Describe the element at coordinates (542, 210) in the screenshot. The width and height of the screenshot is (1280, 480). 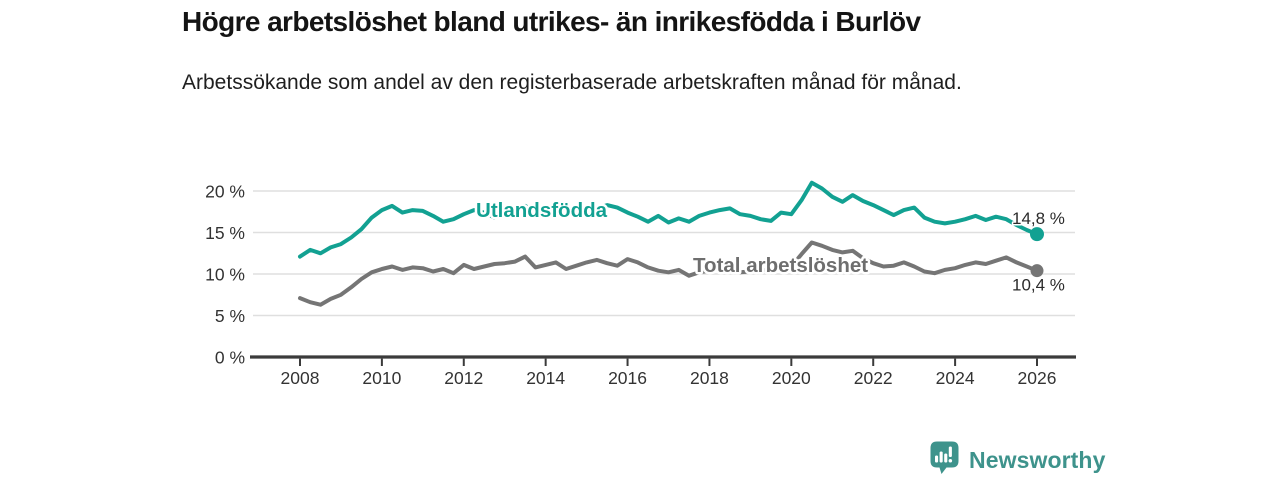
I see `svg-text: Utlandsfödda` at that location.